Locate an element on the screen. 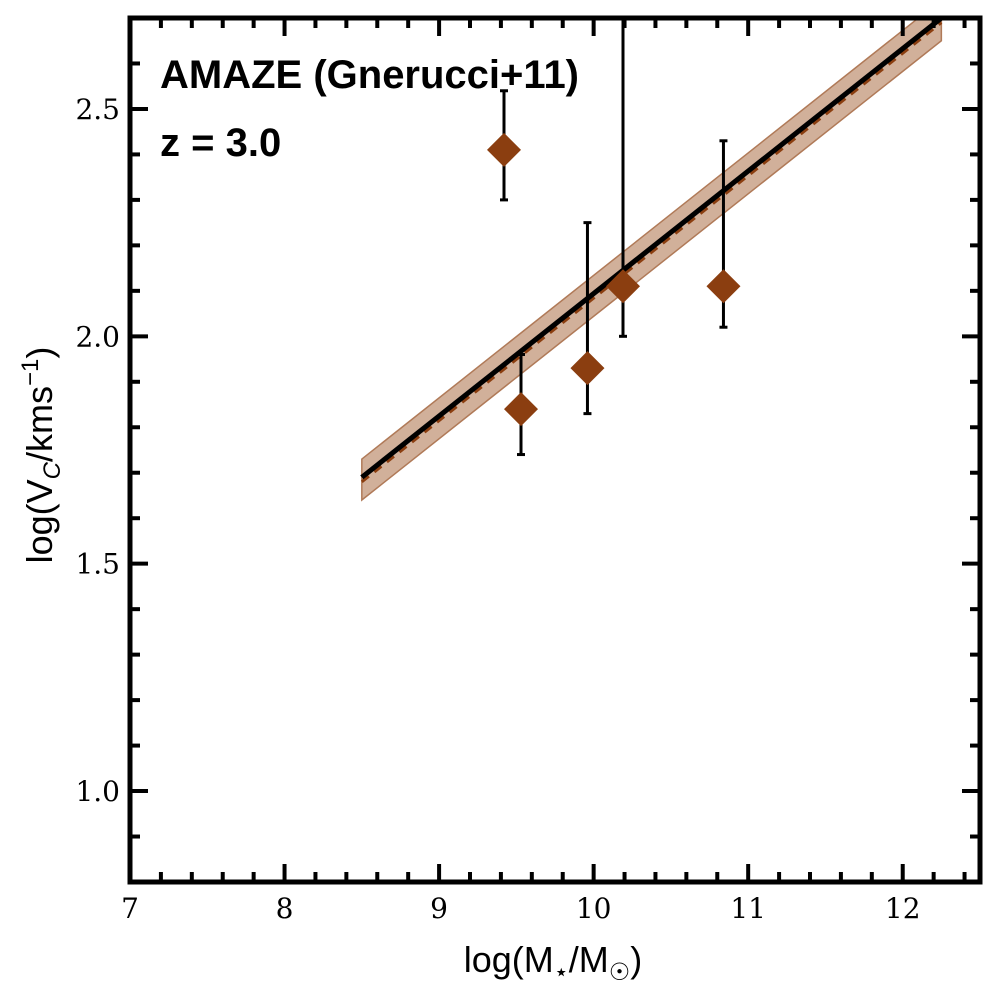 The width and height of the screenshot is (1000, 1000). y-tick-label: 2.0 is located at coordinates (97, 336).